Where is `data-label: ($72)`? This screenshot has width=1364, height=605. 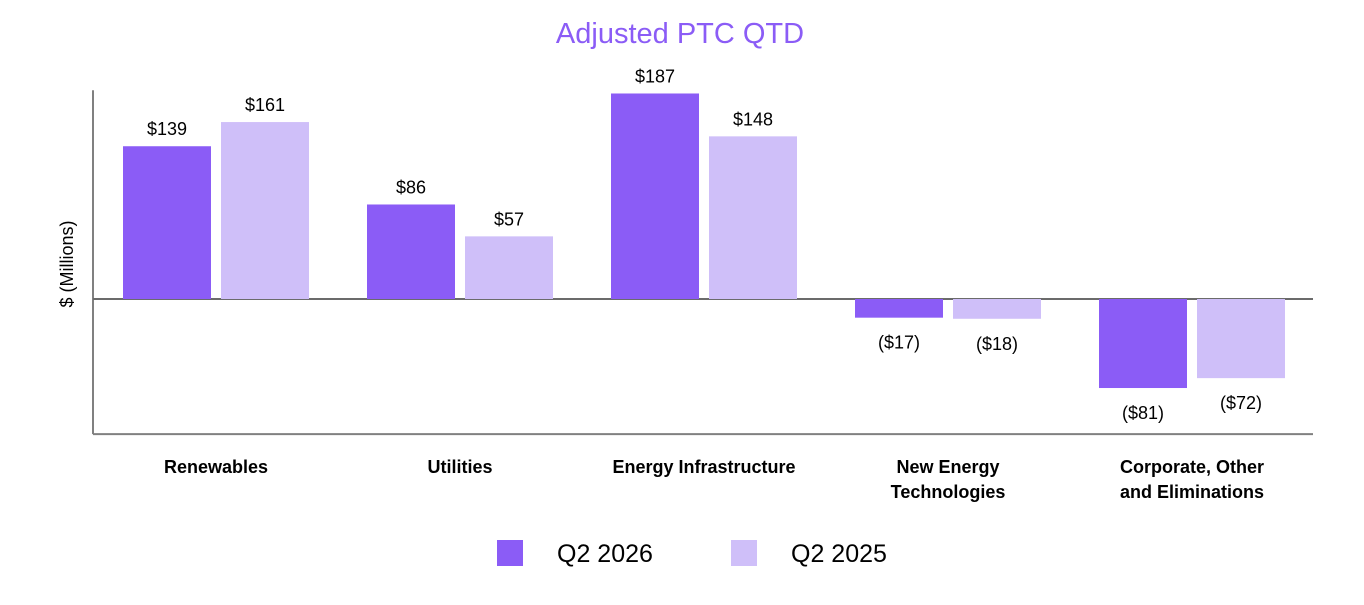
data-label: ($72) is located at coordinates (1241, 403).